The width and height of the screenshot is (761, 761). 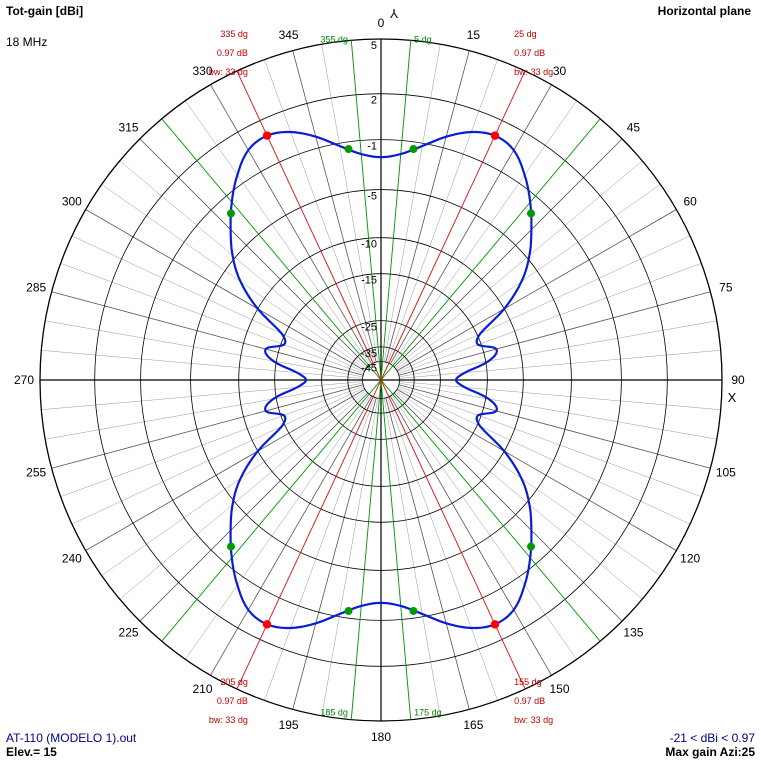 What do you see at coordinates (31, 752) in the screenshot?
I see `elevation-label: Elev.= 15` at bounding box center [31, 752].